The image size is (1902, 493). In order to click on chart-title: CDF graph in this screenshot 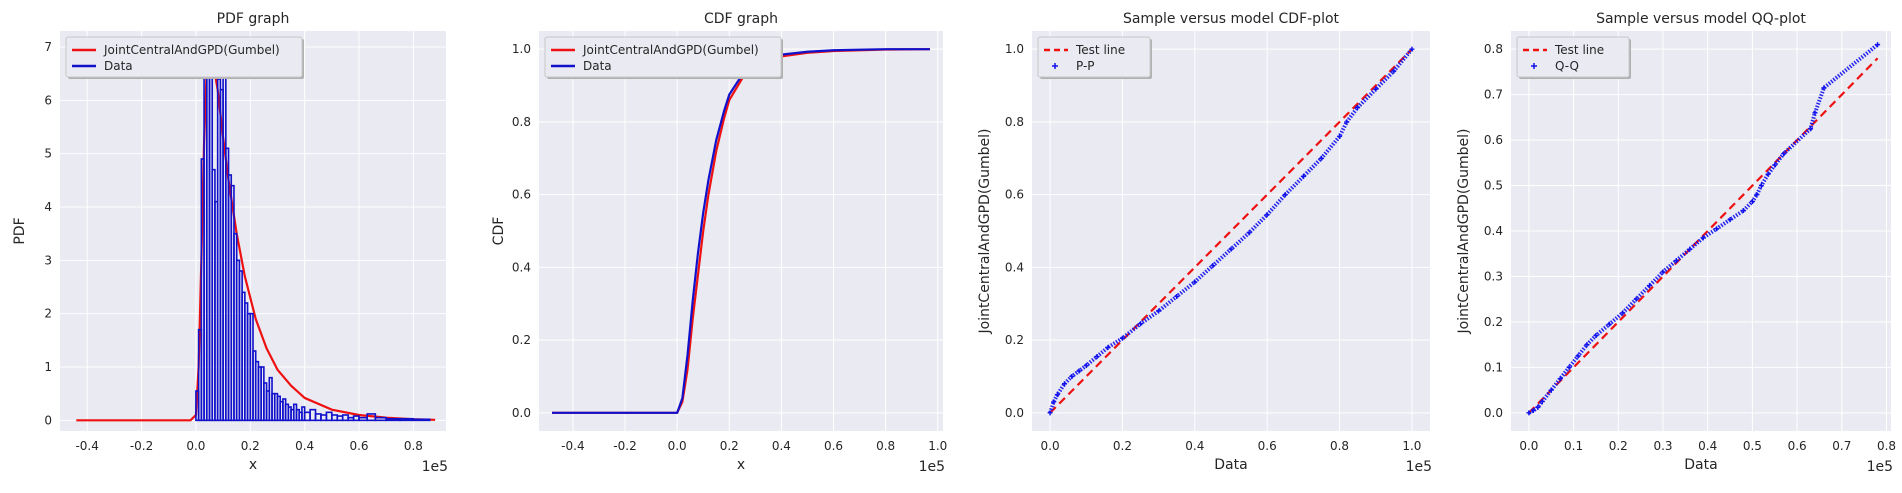, I will do `click(741, 19)`.